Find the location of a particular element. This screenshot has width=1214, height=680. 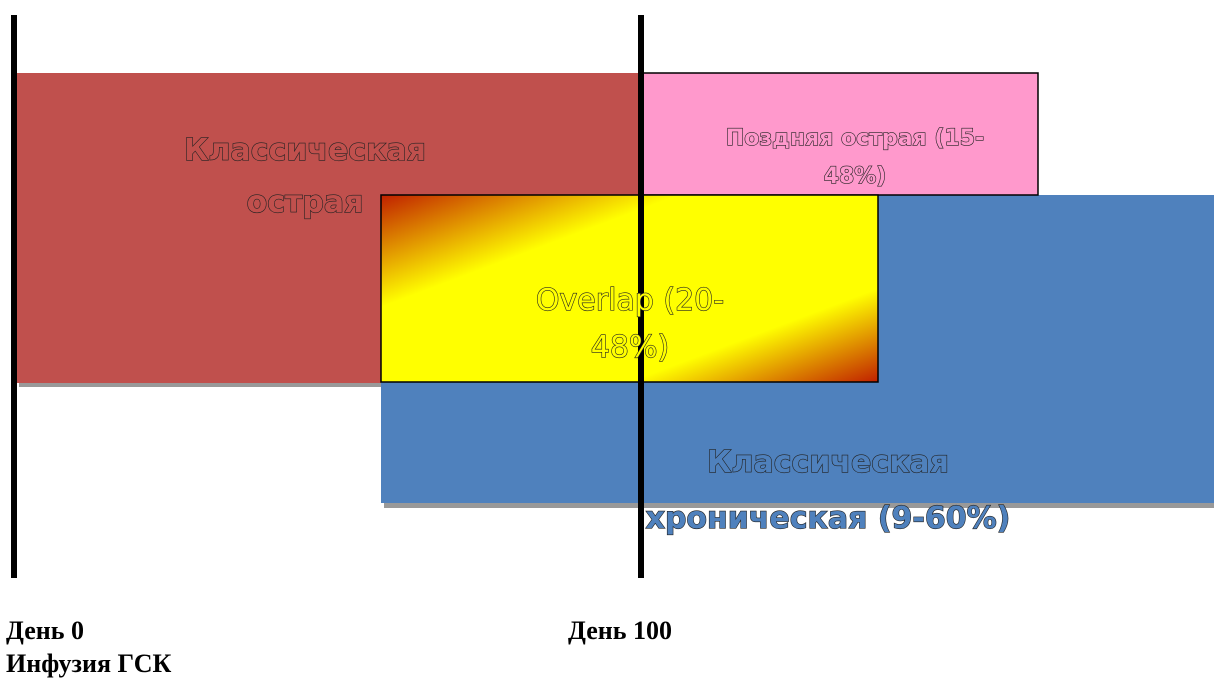

box-label: Поздняя острая (15- is located at coordinates (855, 138).